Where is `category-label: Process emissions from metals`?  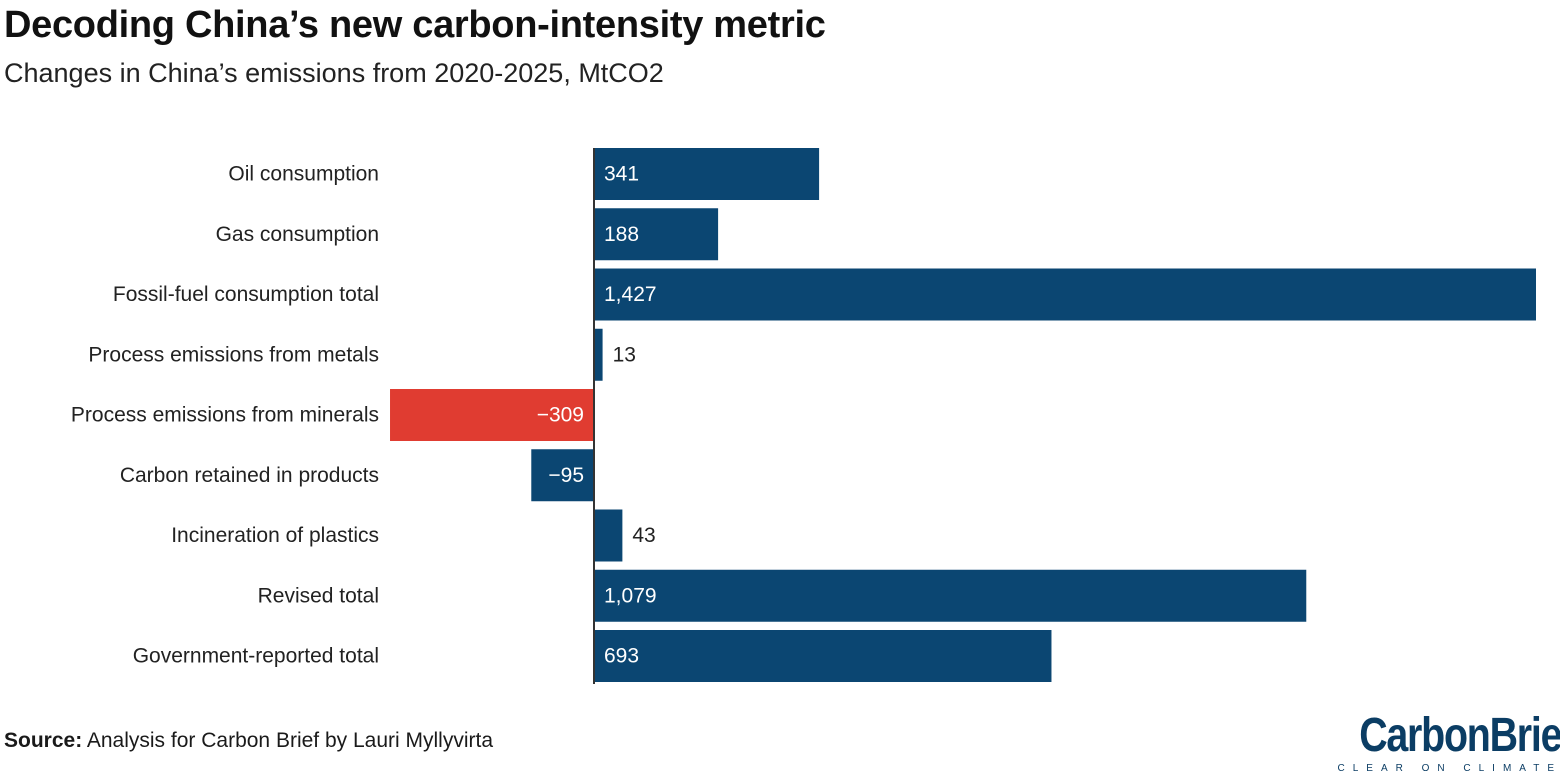 category-label: Process emissions from metals is located at coordinates (233, 354).